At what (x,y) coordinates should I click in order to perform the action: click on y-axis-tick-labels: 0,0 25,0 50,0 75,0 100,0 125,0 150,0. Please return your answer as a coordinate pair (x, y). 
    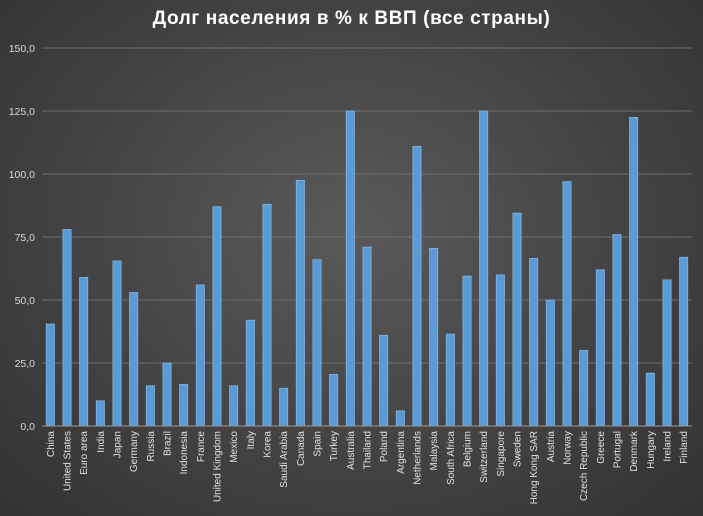
    Looking at the image, I should click on (22, 238).